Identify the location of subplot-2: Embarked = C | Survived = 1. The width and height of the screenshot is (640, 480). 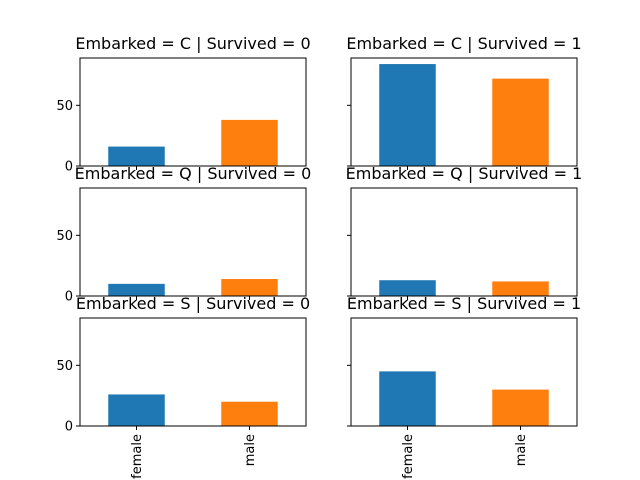
(464, 102).